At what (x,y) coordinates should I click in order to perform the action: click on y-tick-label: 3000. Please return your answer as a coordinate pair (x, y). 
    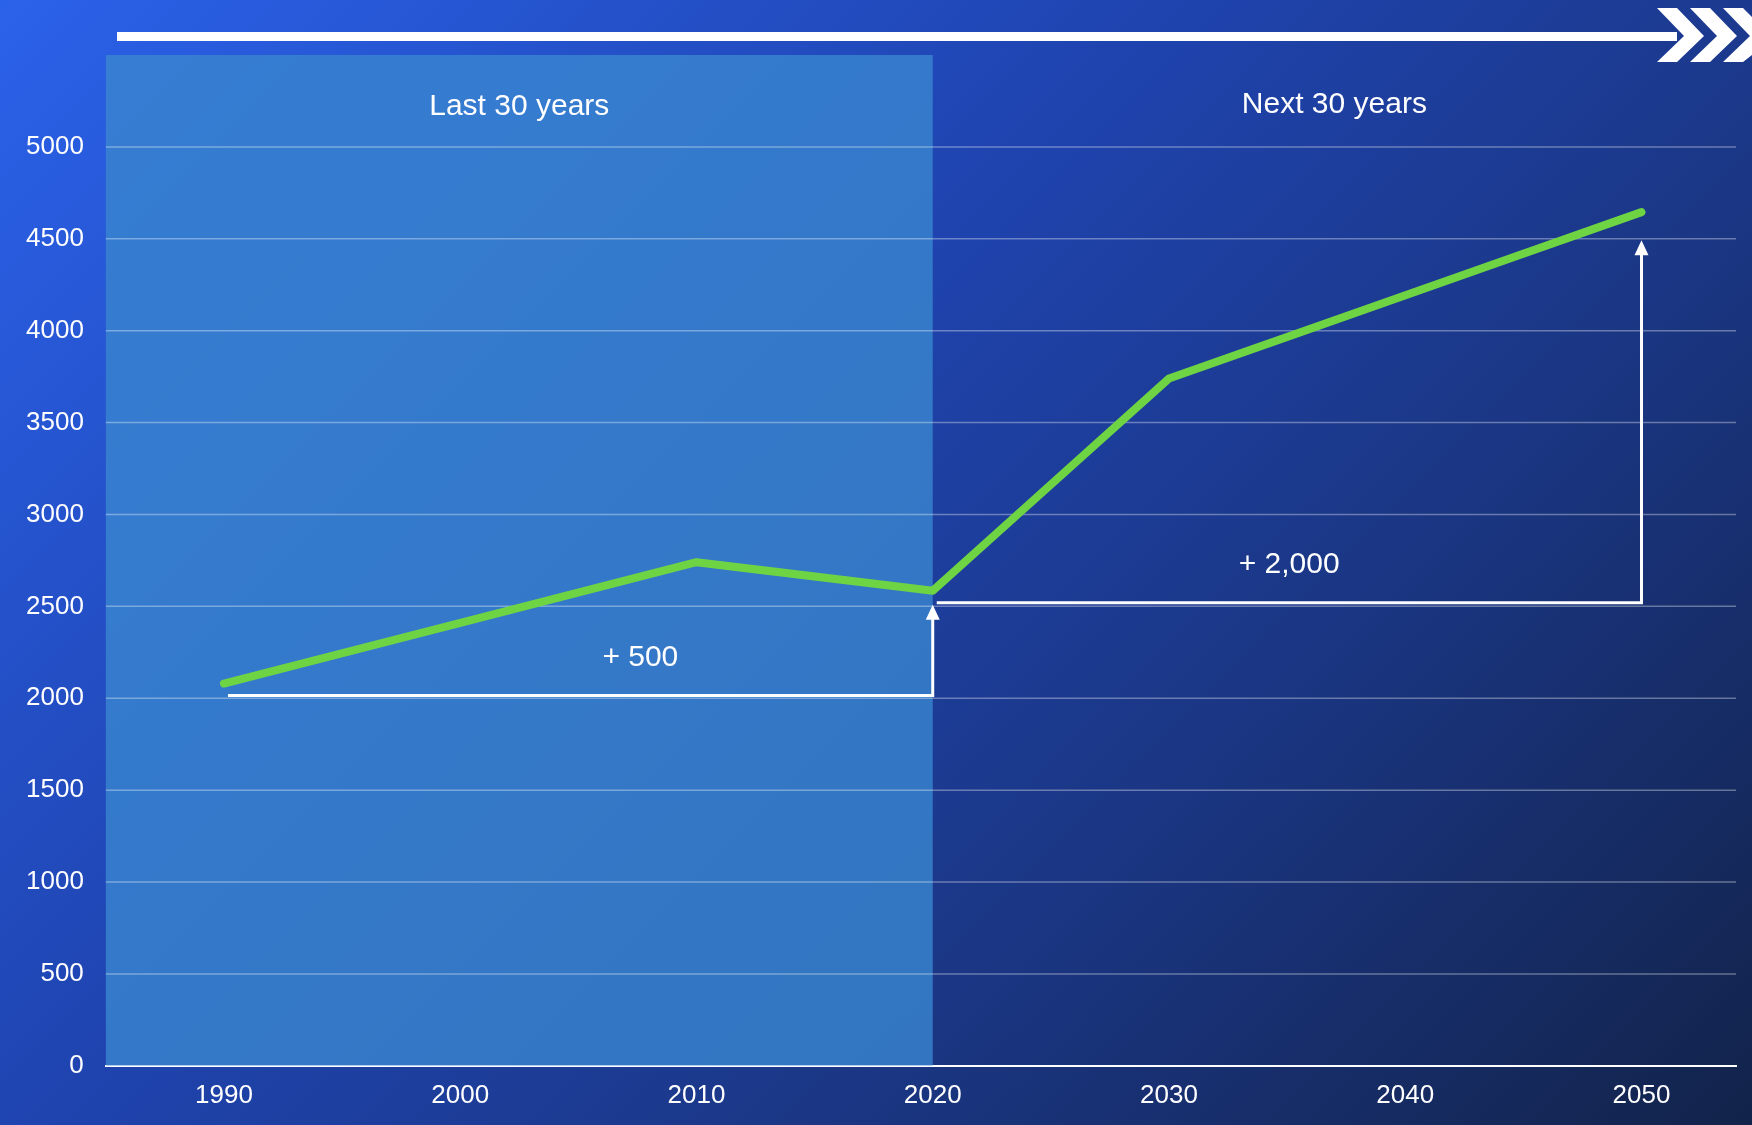
    Looking at the image, I should click on (55, 512).